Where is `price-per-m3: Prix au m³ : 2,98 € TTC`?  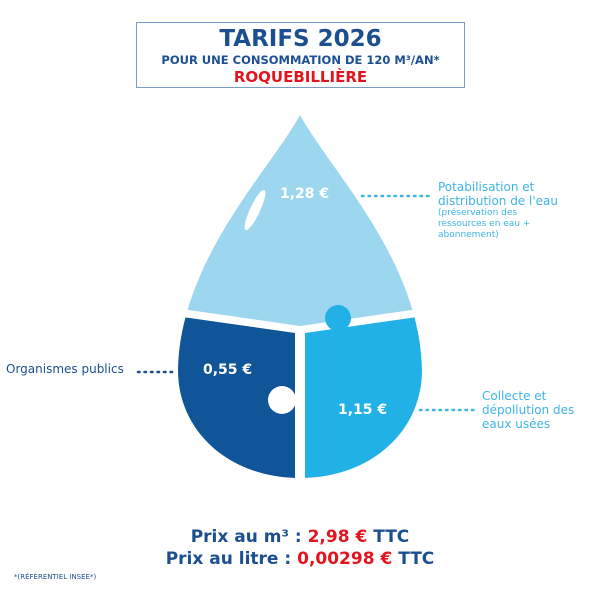
price-per-m3: Prix au m³ : 2,98 € TTC is located at coordinates (300, 537).